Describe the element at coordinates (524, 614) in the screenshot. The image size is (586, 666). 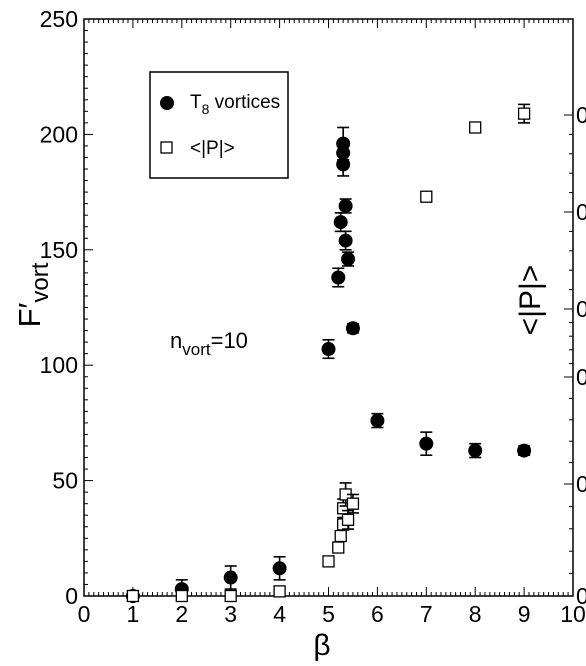
I see `x-tick-label: 9` at that location.